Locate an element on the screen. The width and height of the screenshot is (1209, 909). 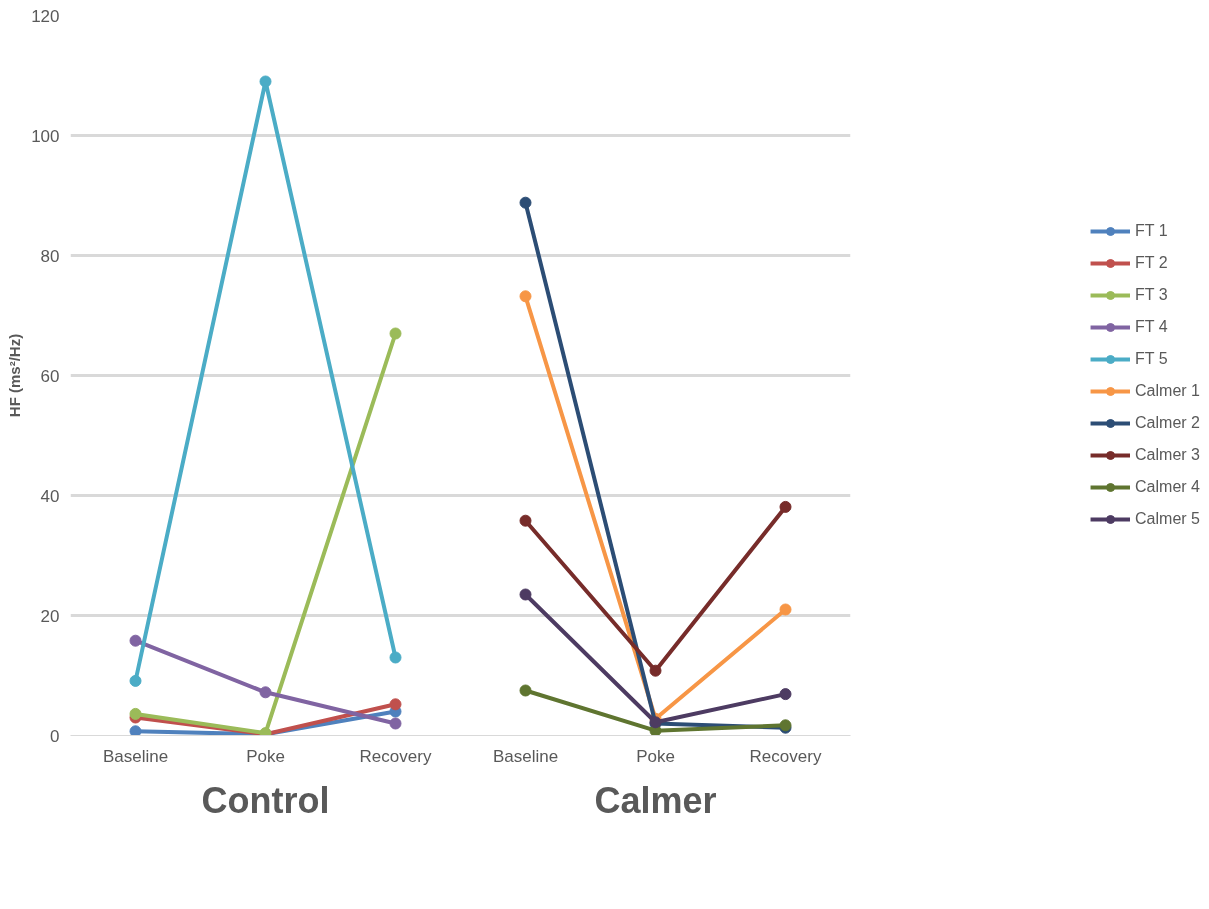
text: Calmer is located at coordinates (655, 800).